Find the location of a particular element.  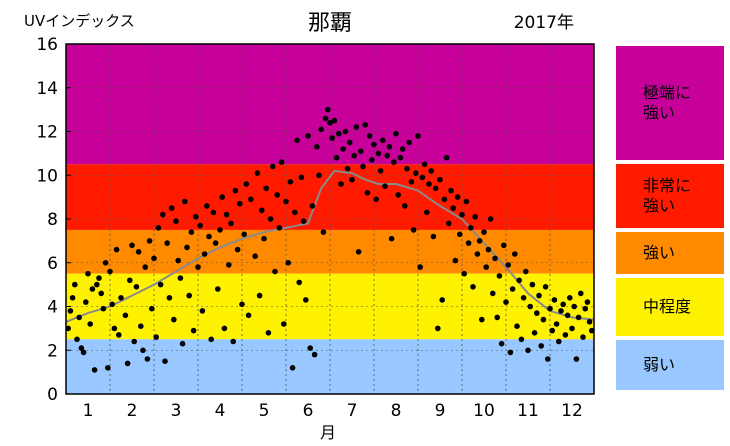

year-label: 2017年 is located at coordinates (544, 23).